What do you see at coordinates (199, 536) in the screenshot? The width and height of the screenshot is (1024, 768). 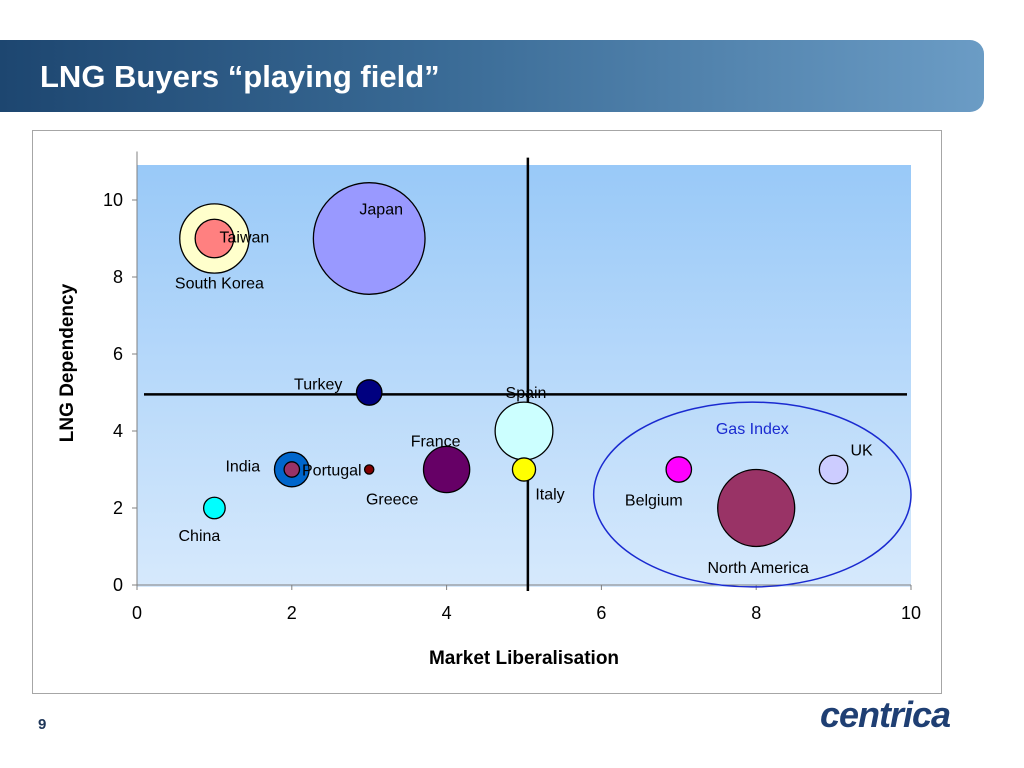 I see `label-china: China` at bounding box center [199, 536].